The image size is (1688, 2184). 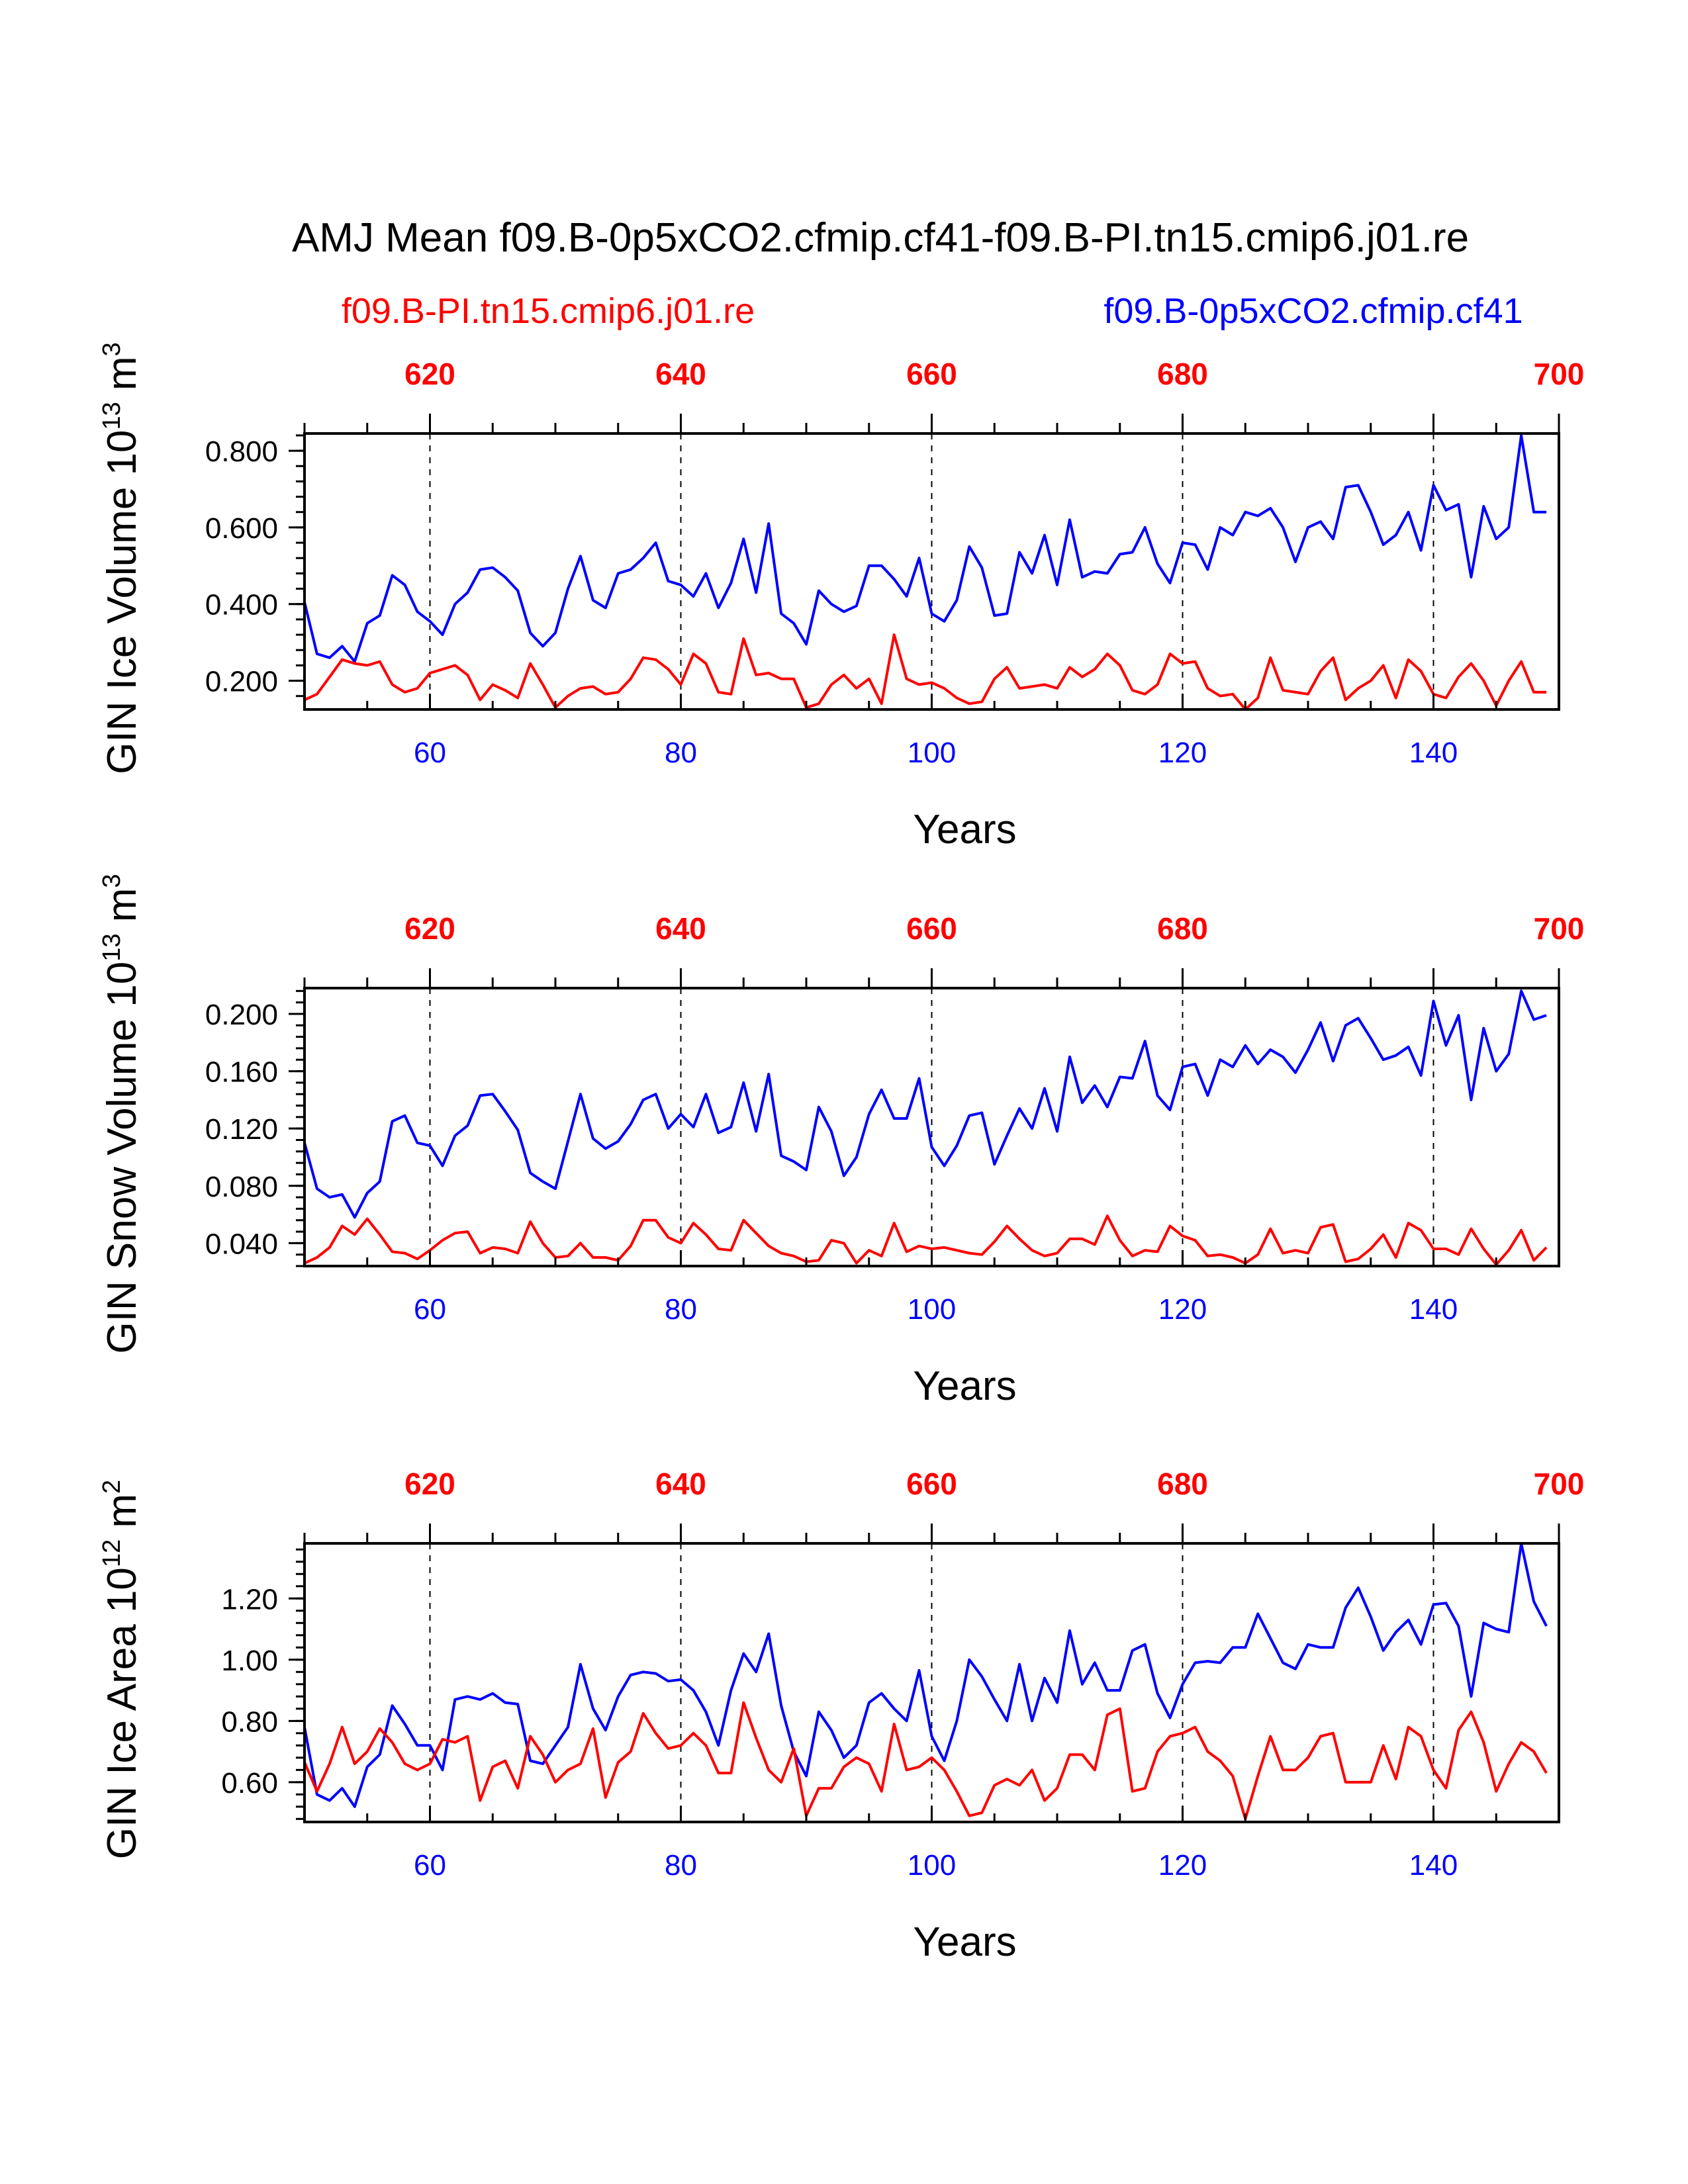 I want to click on y-axis-label: GIN Ice Volume 1013 m3, so click(x=121, y=558).